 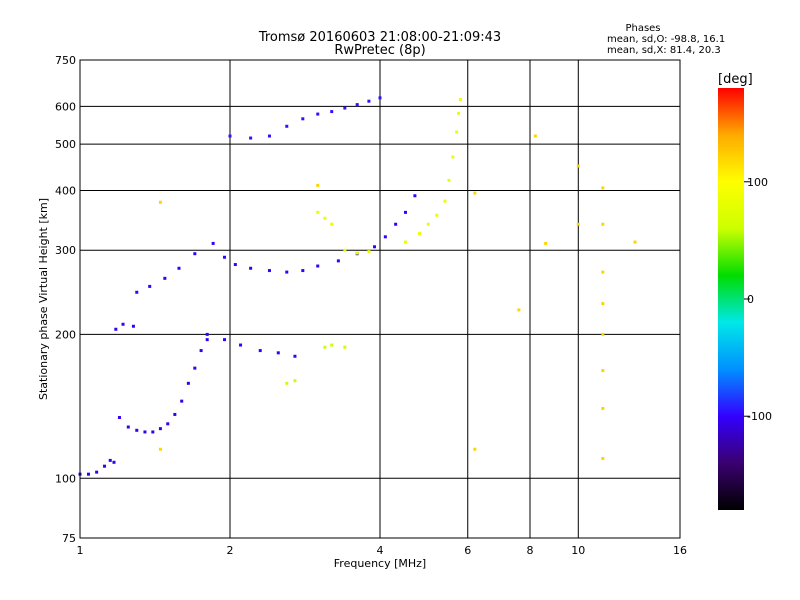 What do you see at coordinates (666, 39) in the screenshot?
I see `stats-o: mean, sd,O: -98.8, 16.1` at bounding box center [666, 39].